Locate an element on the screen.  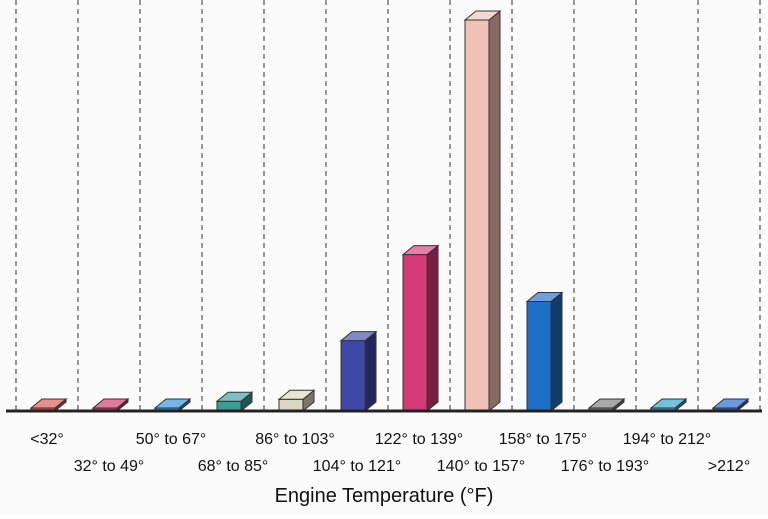
x-tick-label: 104° to 121° is located at coordinates (357, 466).